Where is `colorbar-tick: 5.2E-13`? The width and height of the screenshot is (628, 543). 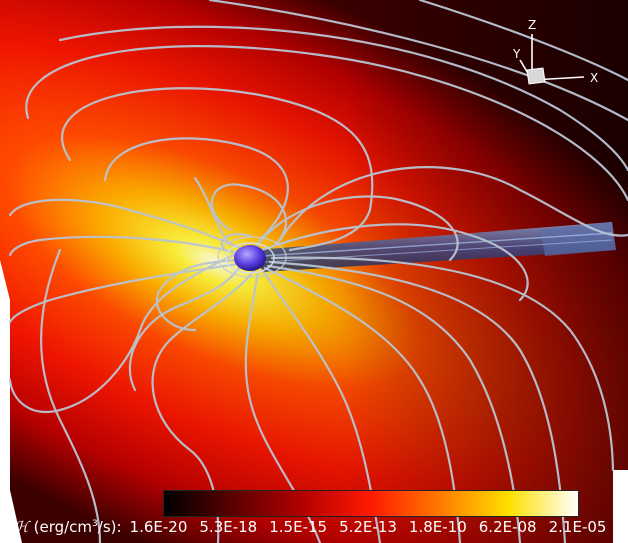 colorbar-tick: 5.2E-13 is located at coordinates (368, 527).